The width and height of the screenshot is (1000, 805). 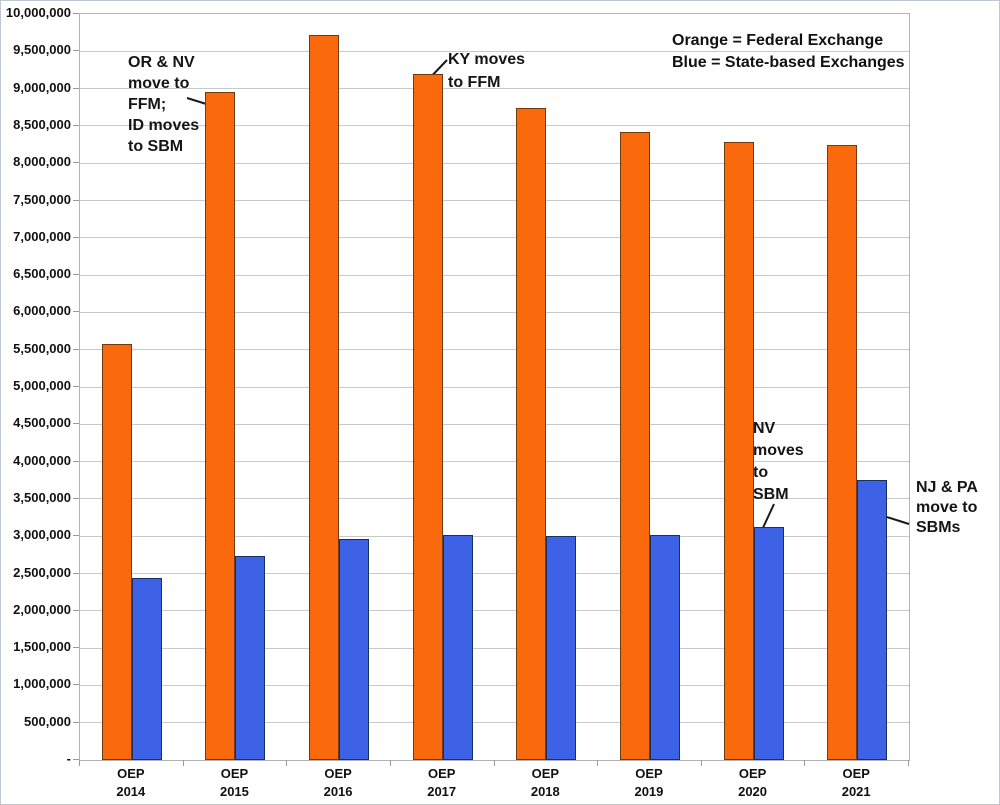 I want to click on y-axis-label: 1,500,000, so click(x=42, y=647).